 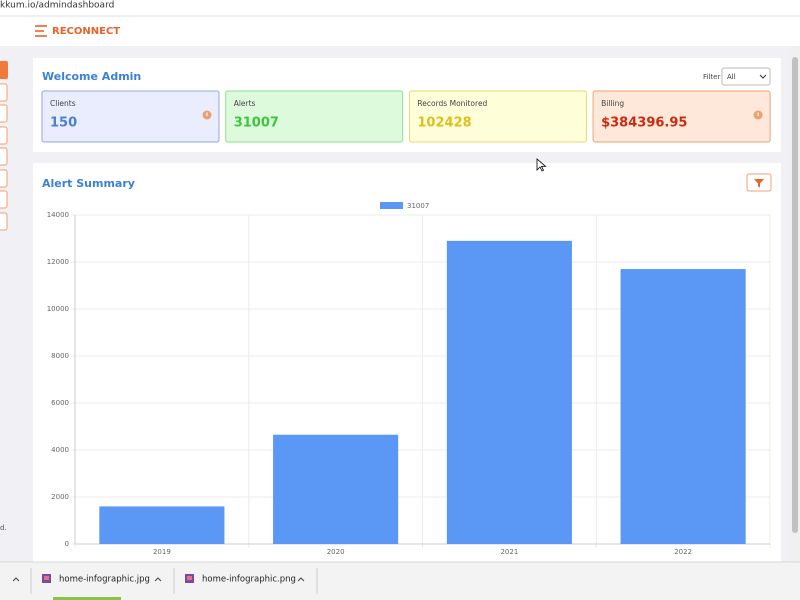 What do you see at coordinates (58, 262) in the screenshot?
I see `y-tick-label: 12000` at bounding box center [58, 262].